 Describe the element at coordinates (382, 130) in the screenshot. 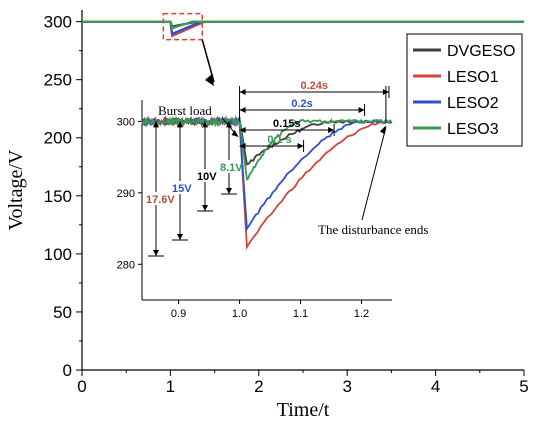

I see `disturbance-ends-arrow-head` at that location.